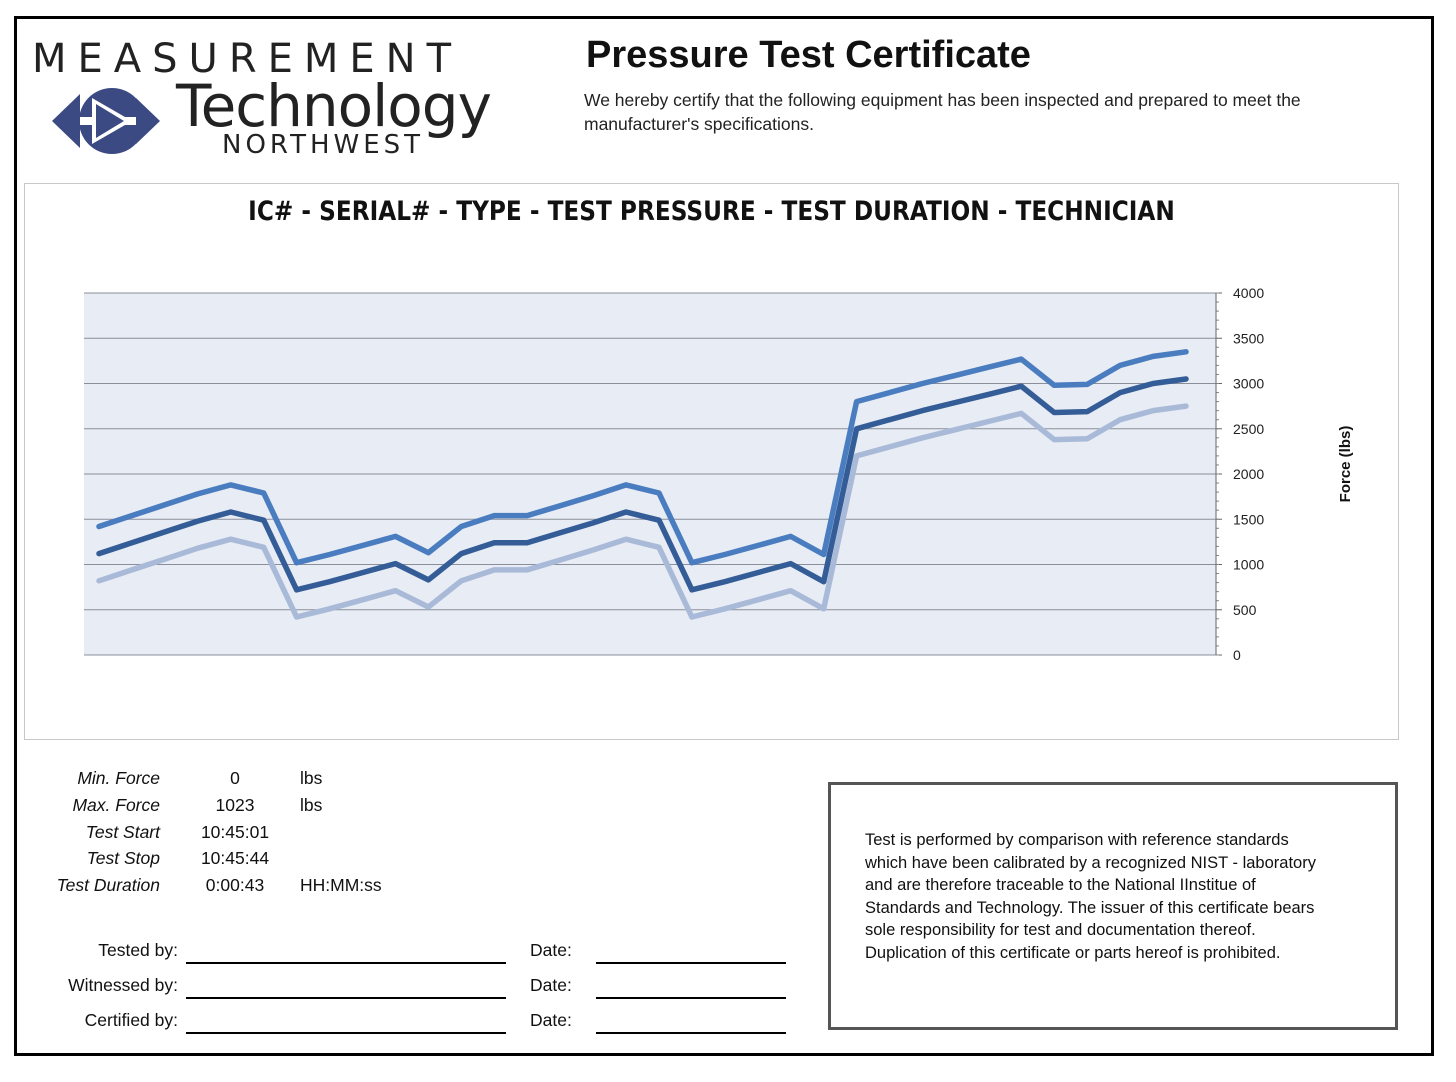 The image size is (1456, 1082). Describe the element at coordinates (691, 1033) in the screenshot. I see `certified-date-line` at that location.